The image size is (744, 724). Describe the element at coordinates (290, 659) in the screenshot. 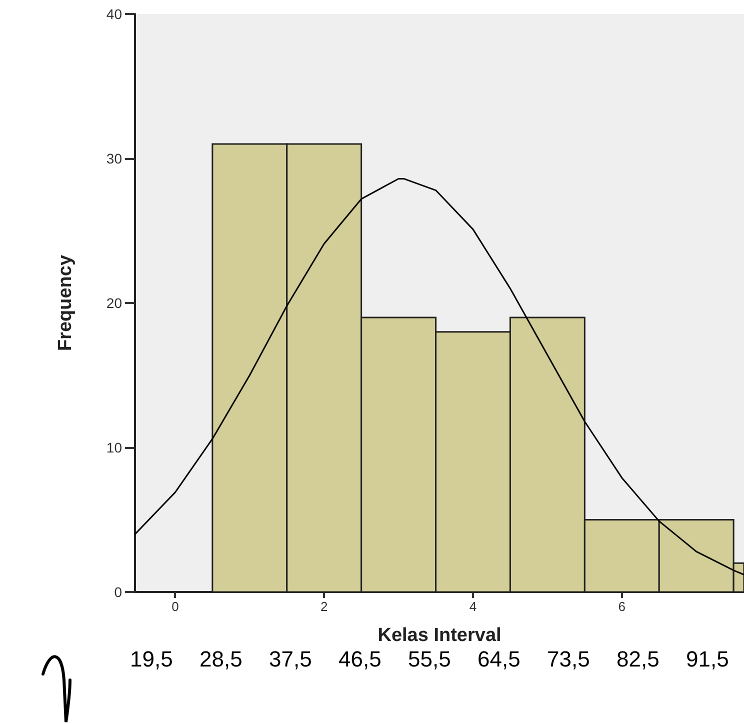

I see `text: 37,5` at that location.